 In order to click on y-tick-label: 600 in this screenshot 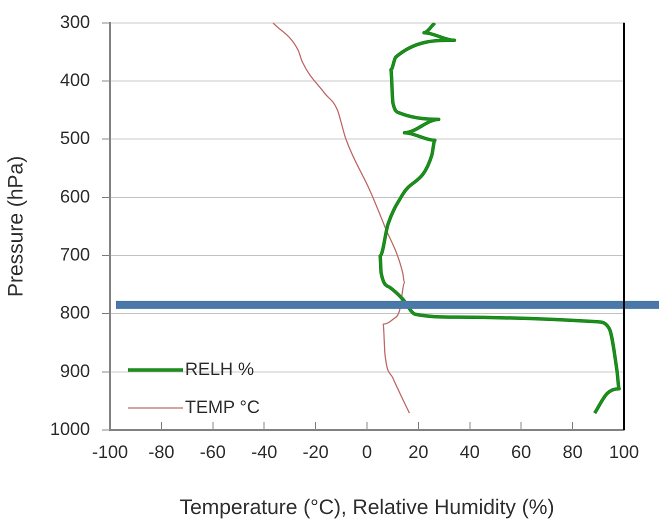, I will do `click(75, 196)`.